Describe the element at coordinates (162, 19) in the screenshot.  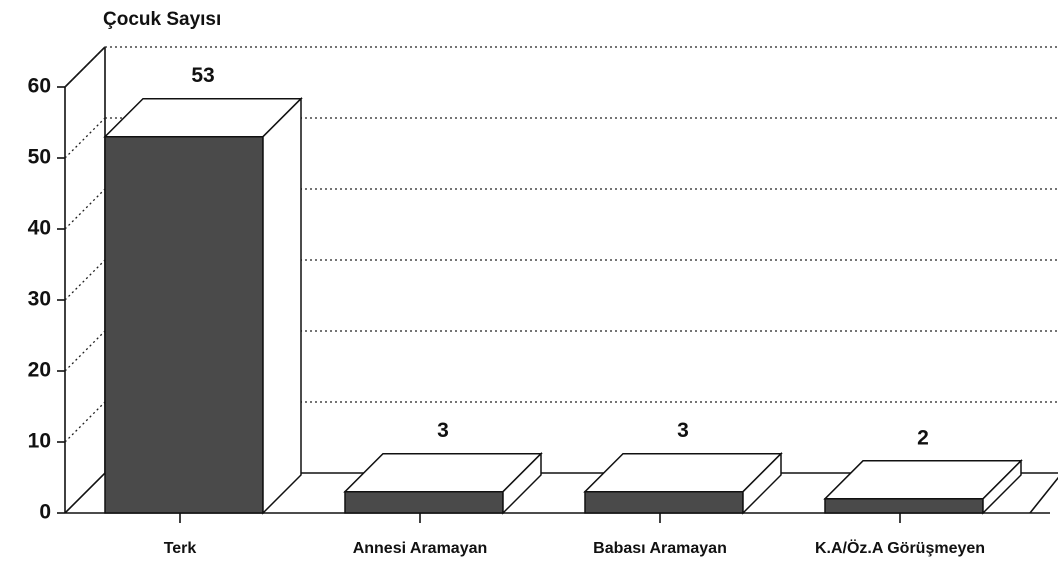
I see `y-axis-label: Çocuk Sayısı` at that location.